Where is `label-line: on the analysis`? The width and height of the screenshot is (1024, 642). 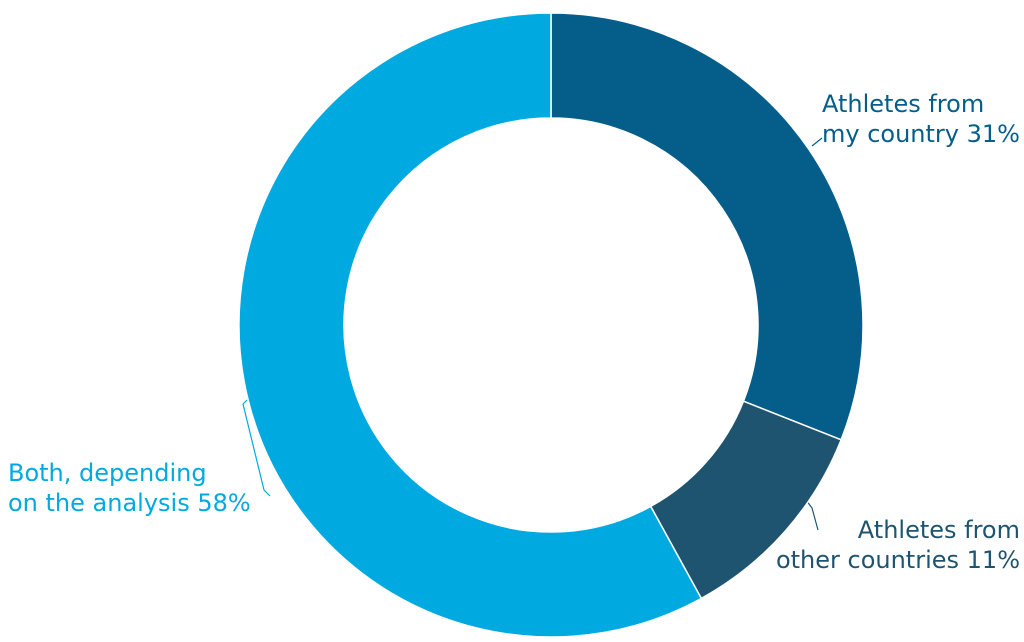
label-line: on the analysis is located at coordinates (102, 503).